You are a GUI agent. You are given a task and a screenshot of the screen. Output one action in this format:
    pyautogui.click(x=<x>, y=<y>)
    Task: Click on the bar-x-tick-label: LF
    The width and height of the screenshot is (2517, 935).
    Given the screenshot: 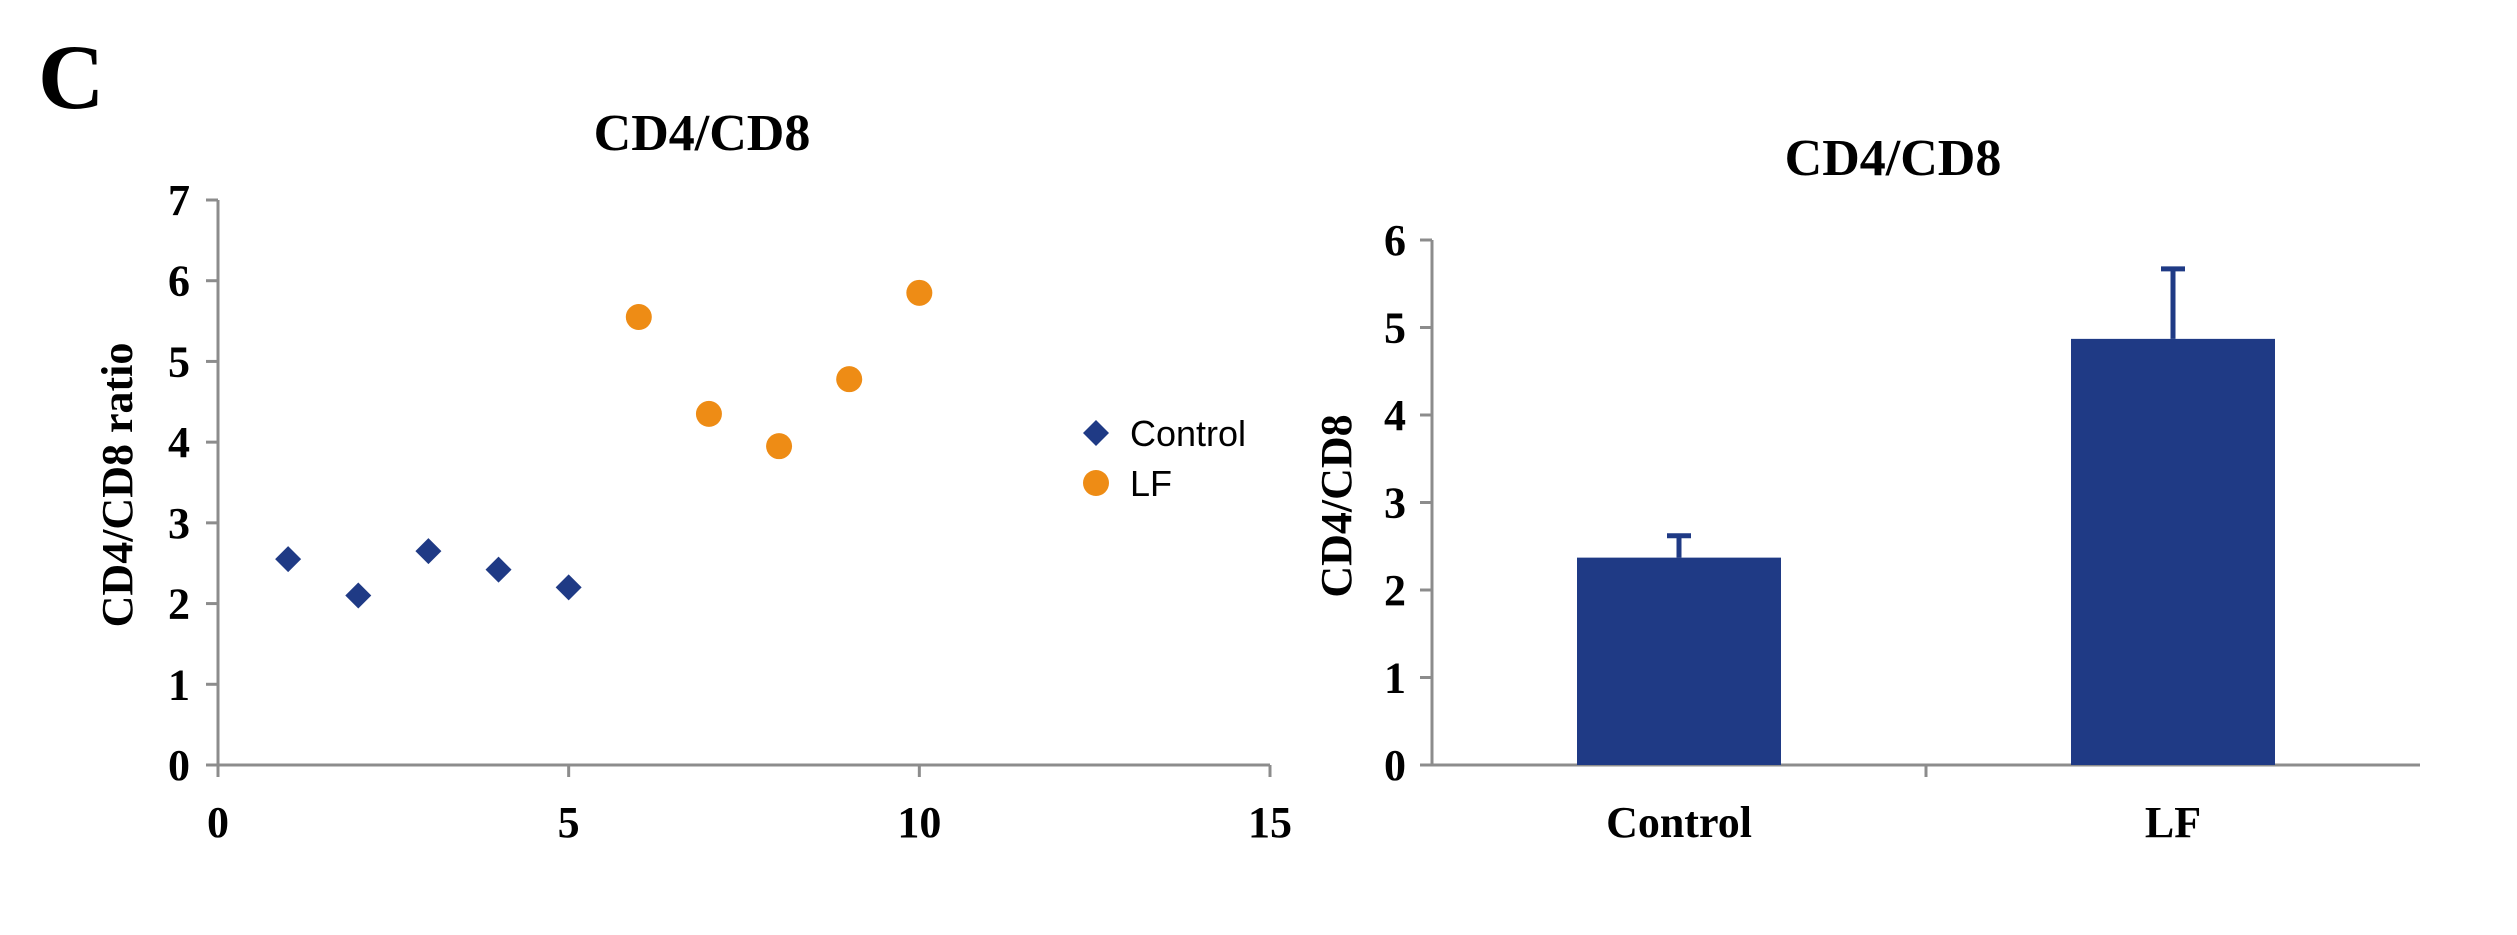 What is the action you would take?
    pyautogui.click(x=2173, y=822)
    